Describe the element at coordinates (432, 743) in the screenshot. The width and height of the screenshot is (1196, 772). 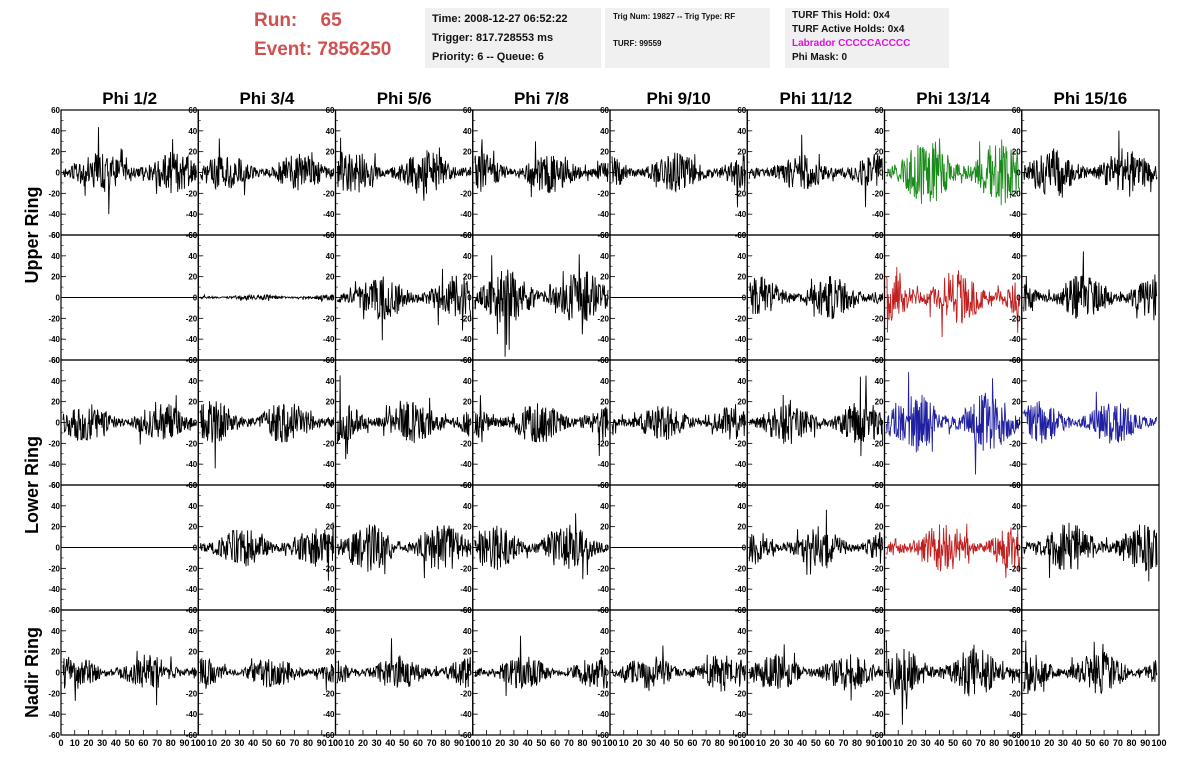
I see `x-tick-label: 70` at that location.